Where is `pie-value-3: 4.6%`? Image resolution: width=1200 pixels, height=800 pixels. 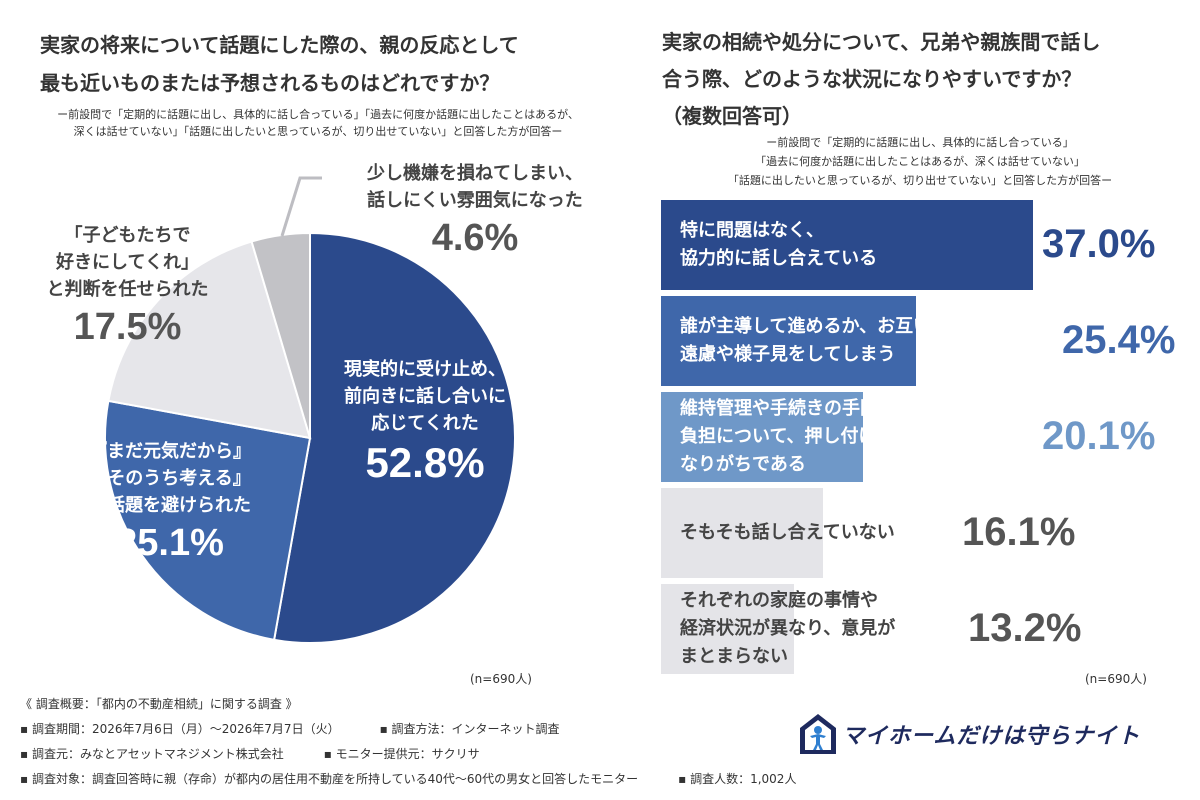 pie-value-3: 4.6% is located at coordinates (475, 238).